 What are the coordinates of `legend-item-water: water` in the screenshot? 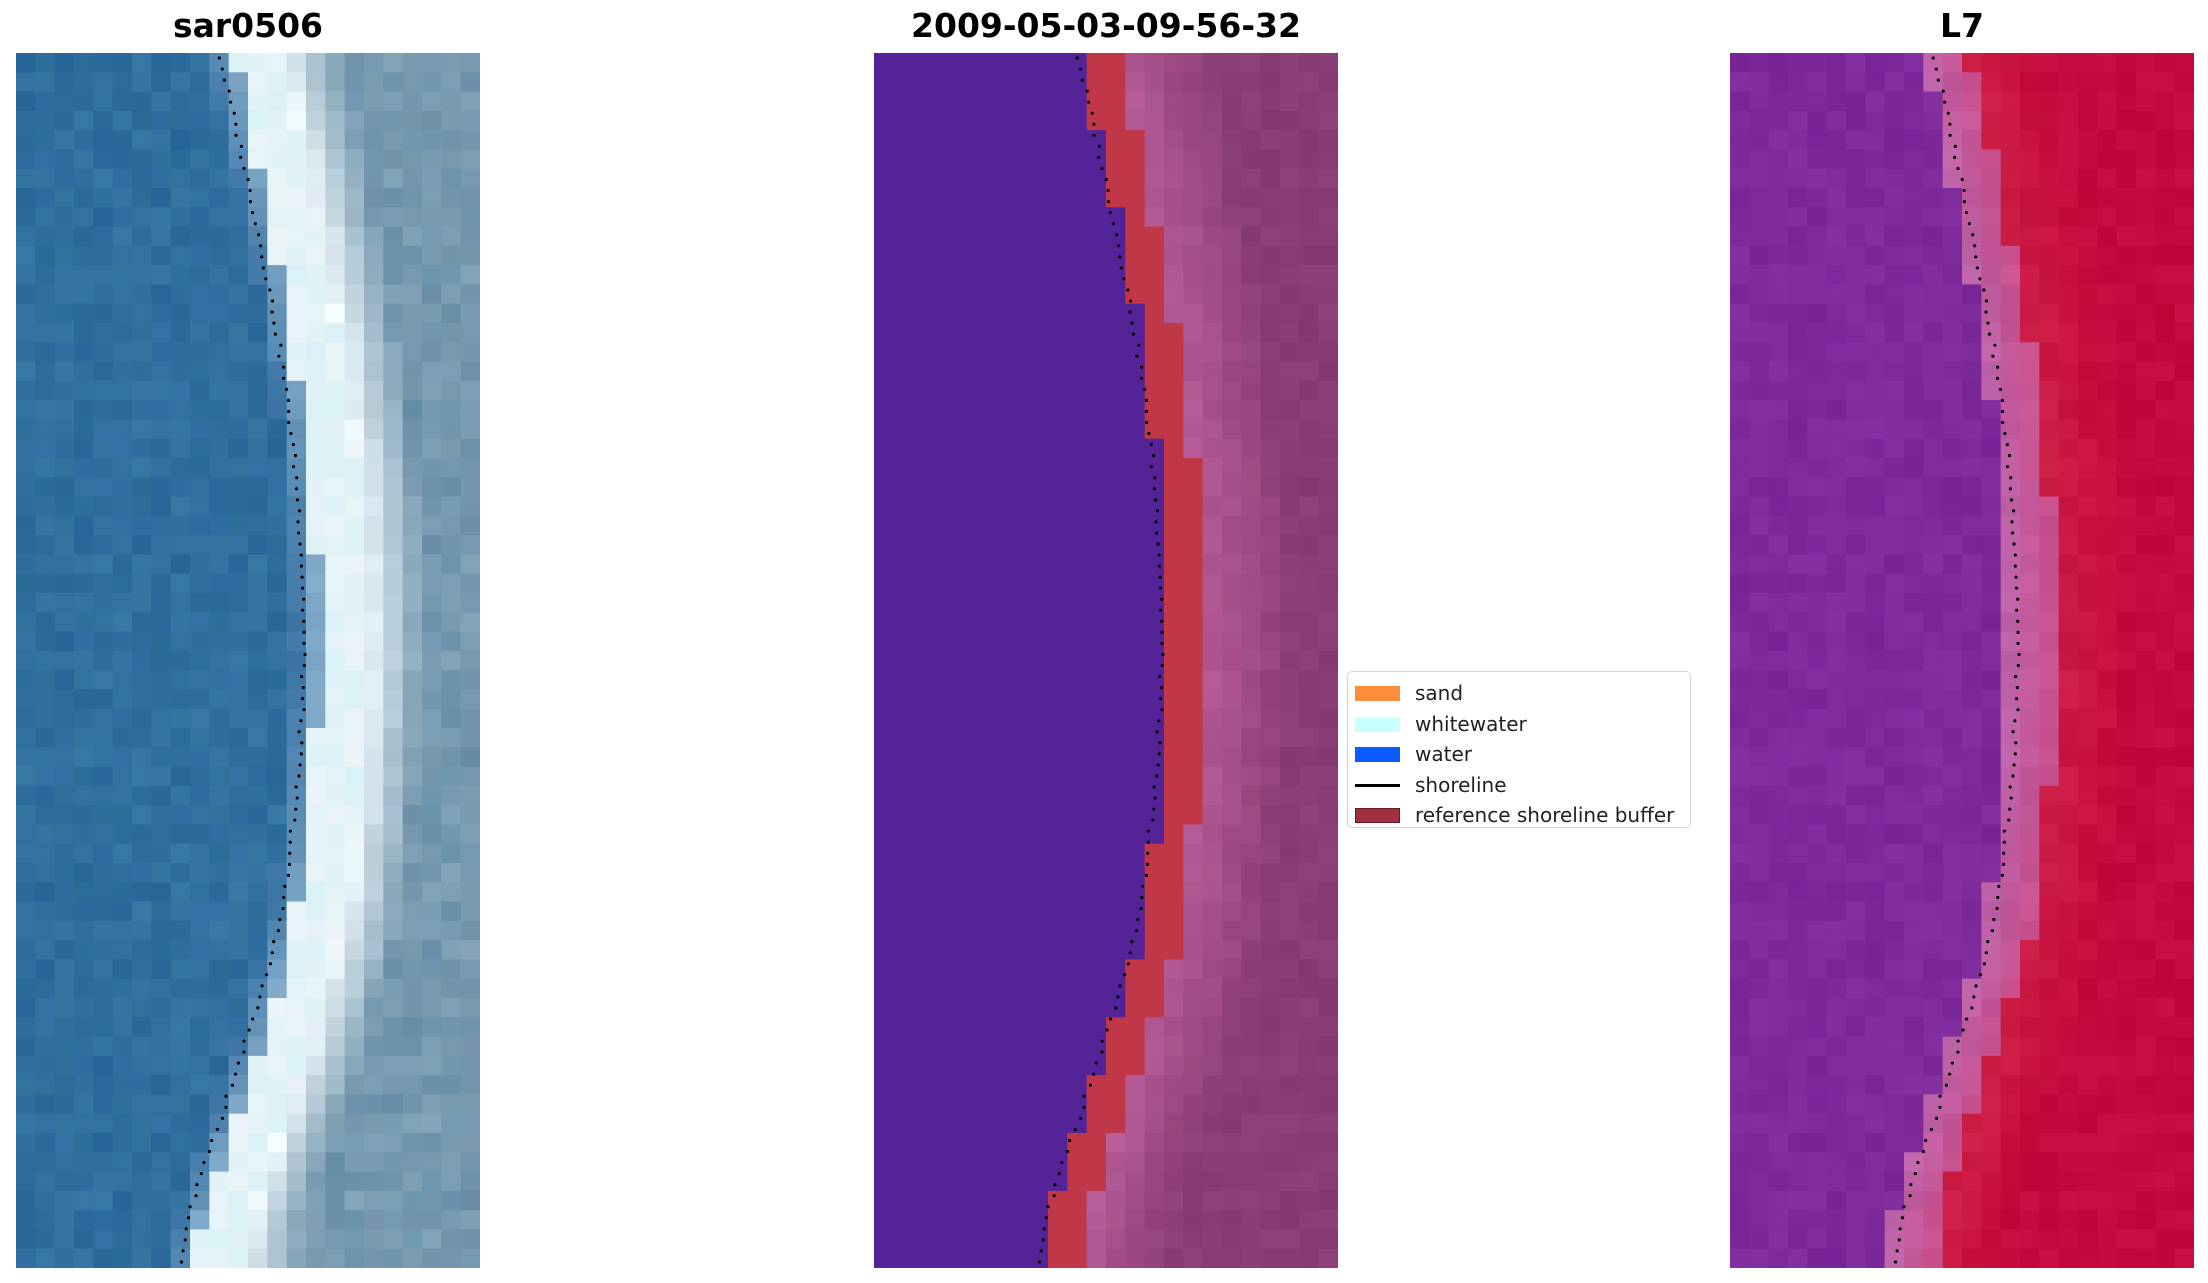 It's located at (1519, 753).